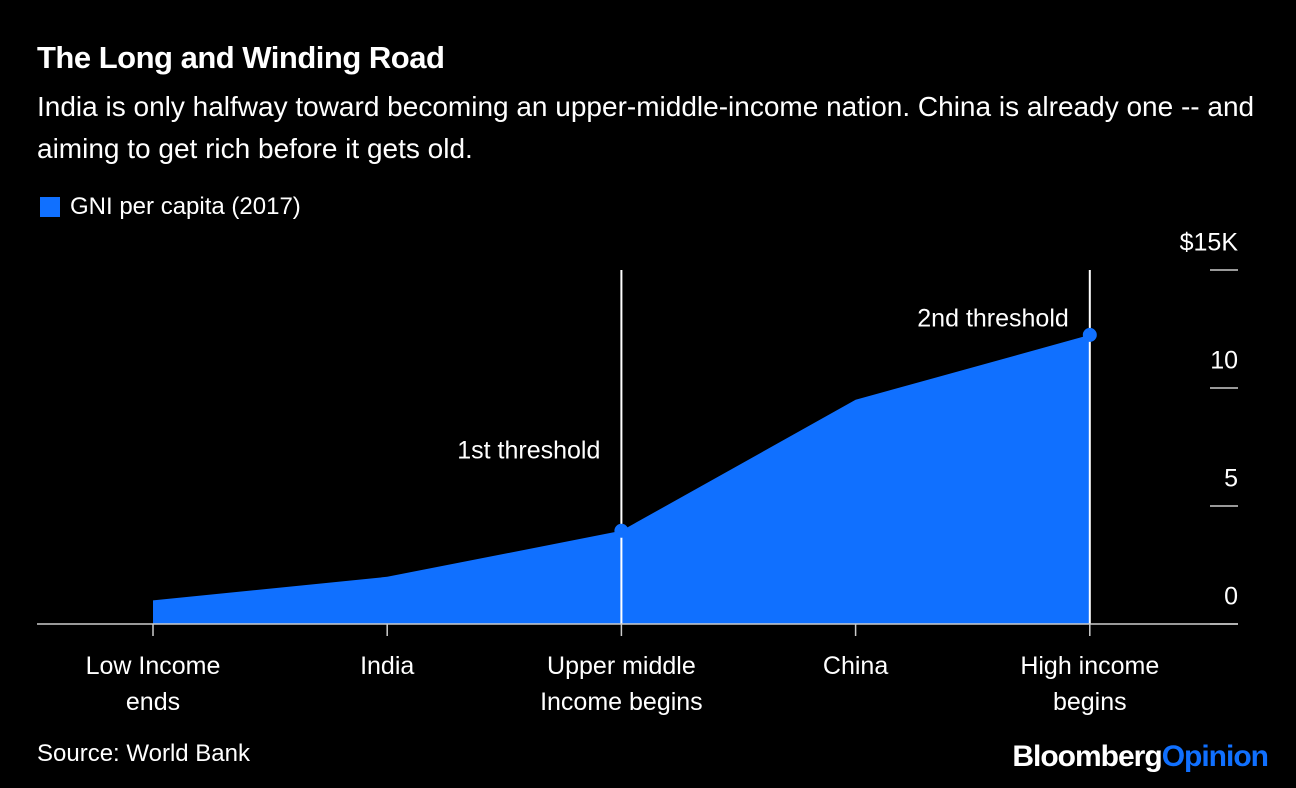 Image resolution: width=1296 pixels, height=788 pixels. Describe the element at coordinates (50, 207) in the screenshot. I see `legend-swatch` at that location.